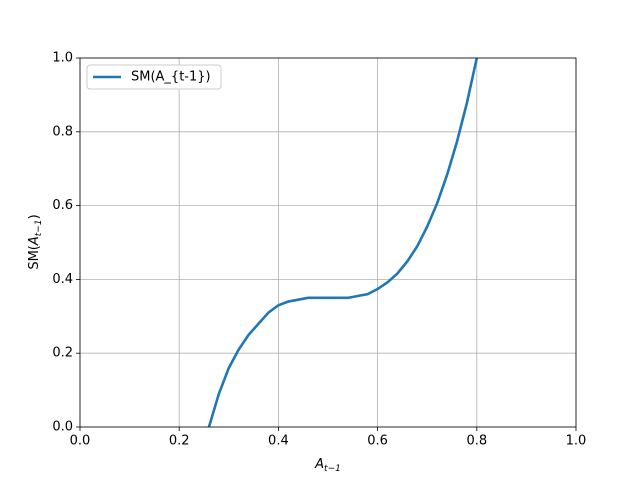 Image resolution: width=640 pixels, height=480 pixels. Describe the element at coordinates (62, 353) in the screenshot. I see `y-tick-label: 0.2` at that location.